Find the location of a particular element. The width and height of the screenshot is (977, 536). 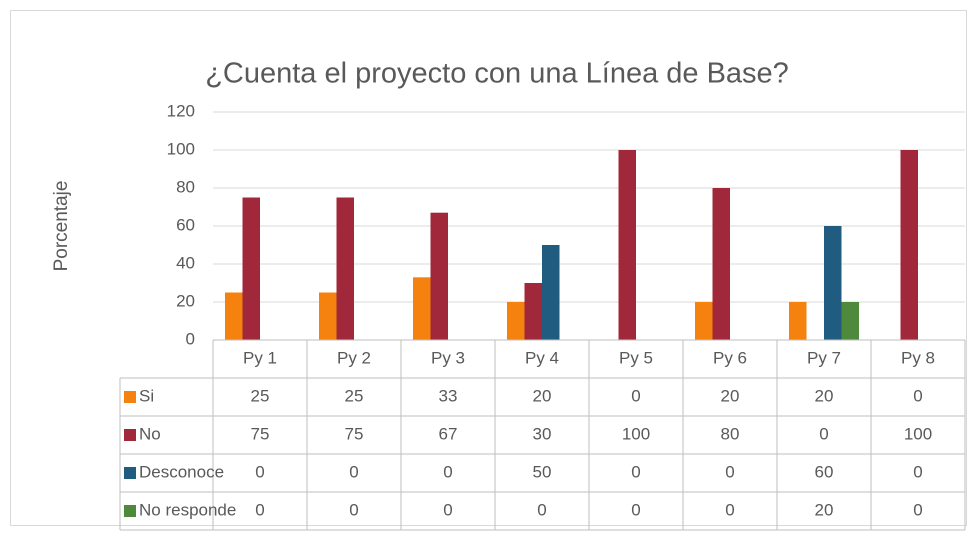

x-tick-label: Py 1 is located at coordinates (260, 357).